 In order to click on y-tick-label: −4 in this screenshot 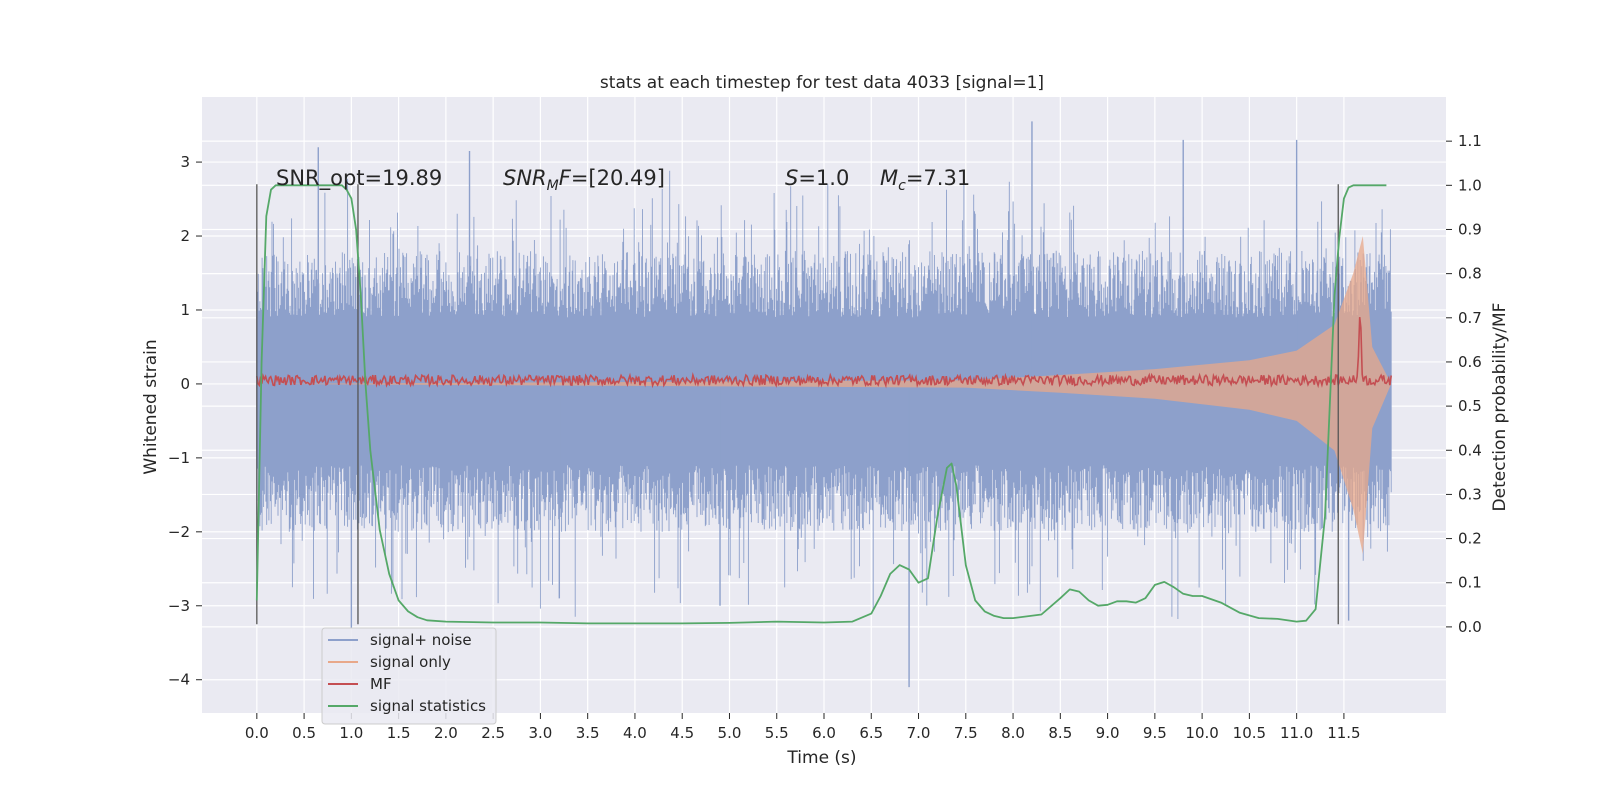, I will do `click(179, 680)`.